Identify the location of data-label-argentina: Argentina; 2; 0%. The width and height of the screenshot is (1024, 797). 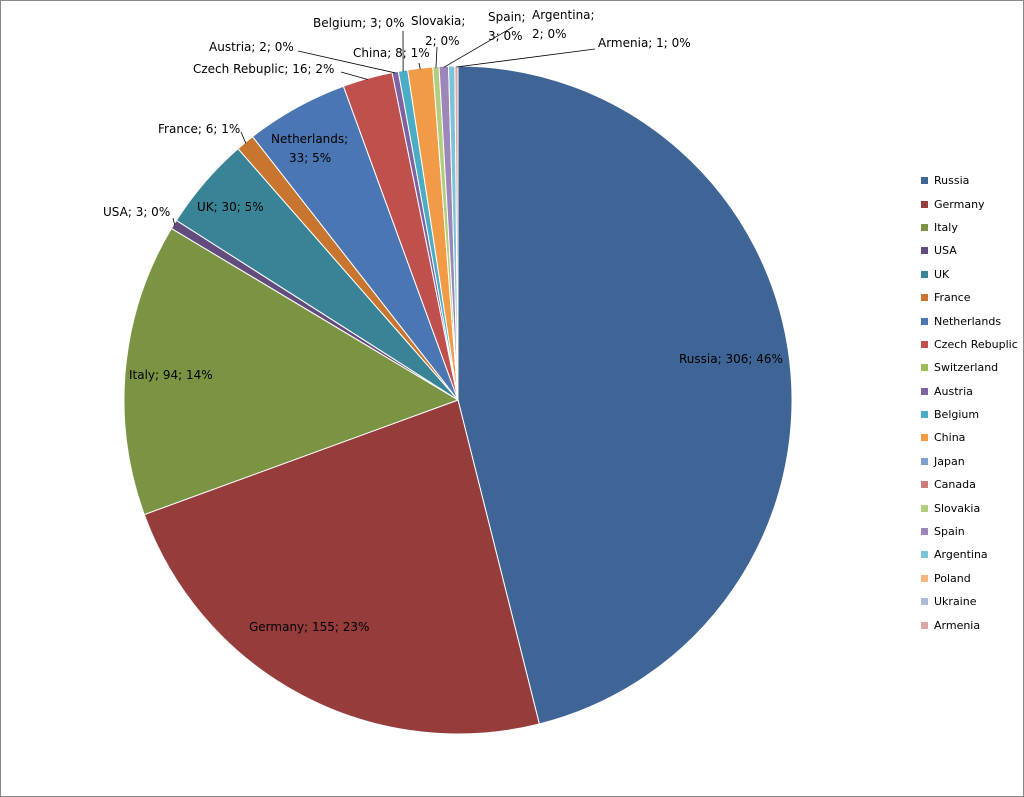
(563, 24).